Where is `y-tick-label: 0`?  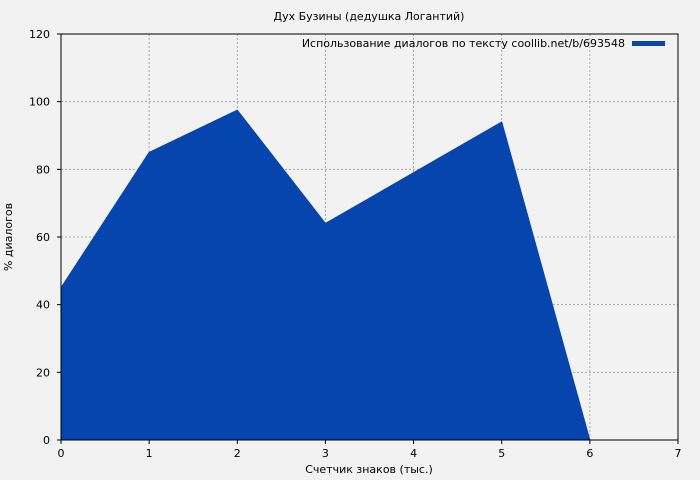 y-tick-label: 0 is located at coordinates (46, 440).